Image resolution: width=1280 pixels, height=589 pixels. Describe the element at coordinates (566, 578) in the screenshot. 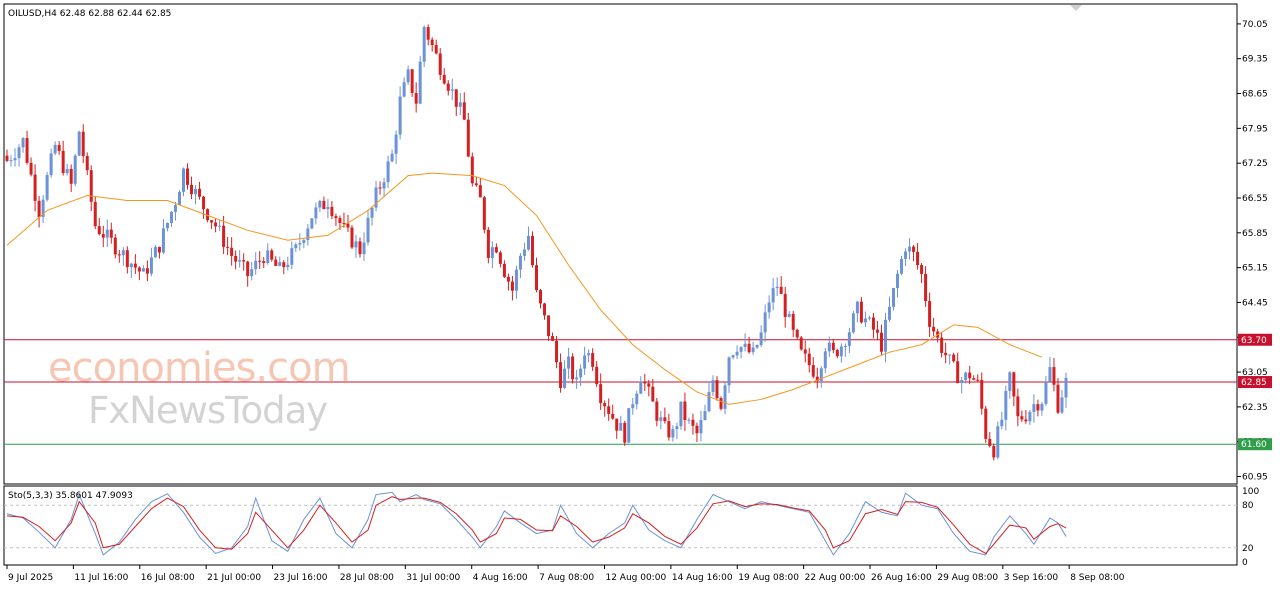

I see `time-tick-label: 7 Aug 08:00` at that location.